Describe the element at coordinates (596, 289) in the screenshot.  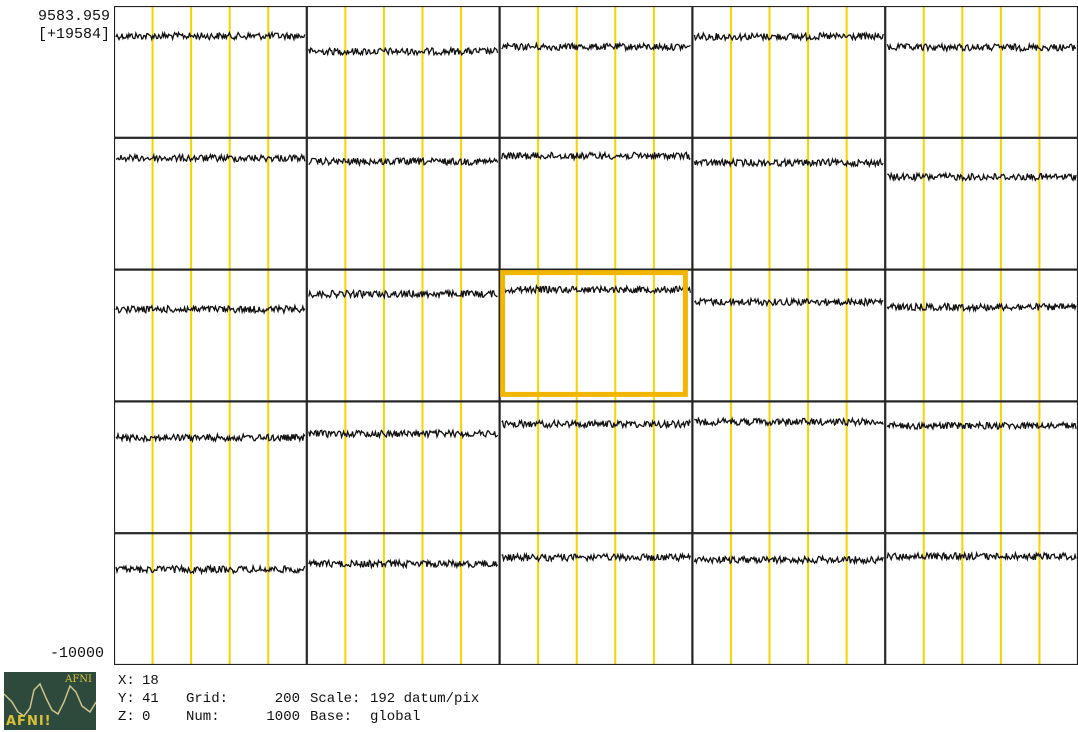
I see `trace-line-r2-c2` at that location.